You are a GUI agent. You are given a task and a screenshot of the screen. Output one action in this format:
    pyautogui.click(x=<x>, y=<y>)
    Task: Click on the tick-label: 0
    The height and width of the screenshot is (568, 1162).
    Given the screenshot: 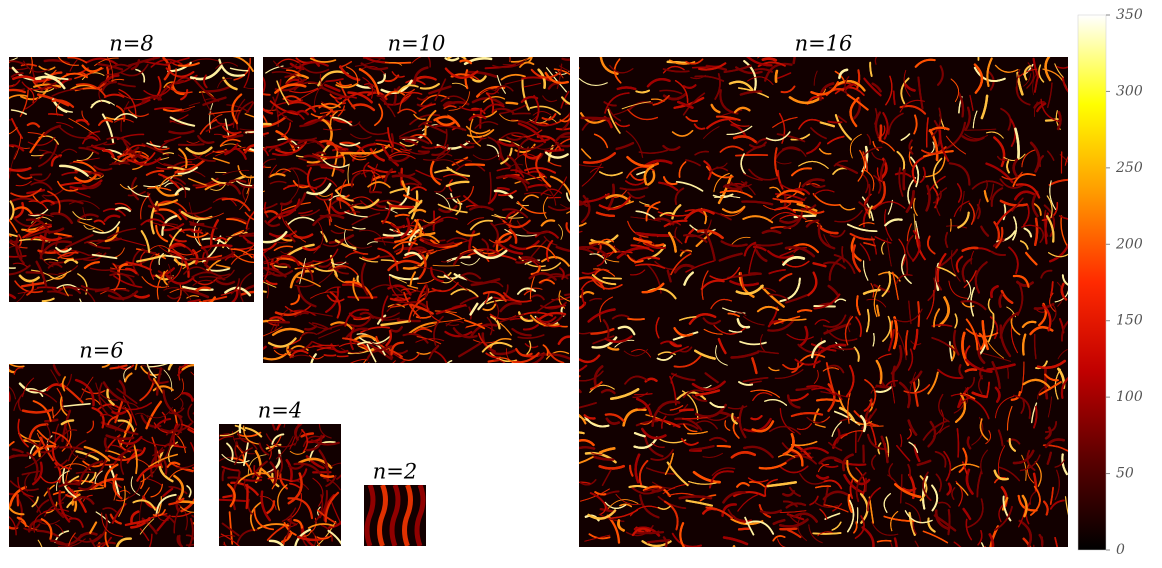 What is the action you would take?
    pyautogui.click(x=1120, y=550)
    